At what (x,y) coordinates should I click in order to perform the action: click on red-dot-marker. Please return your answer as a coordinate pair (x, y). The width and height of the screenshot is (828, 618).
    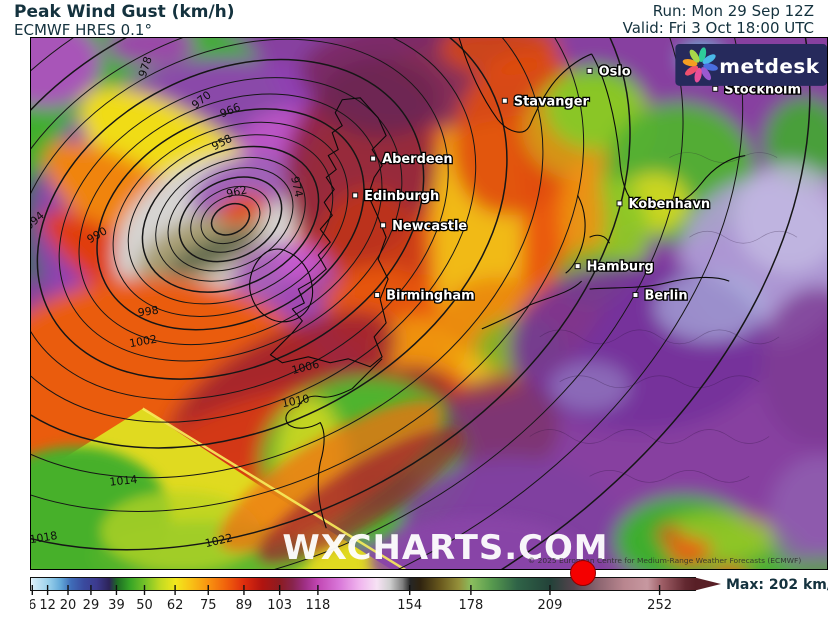
    Looking at the image, I should click on (583, 573).